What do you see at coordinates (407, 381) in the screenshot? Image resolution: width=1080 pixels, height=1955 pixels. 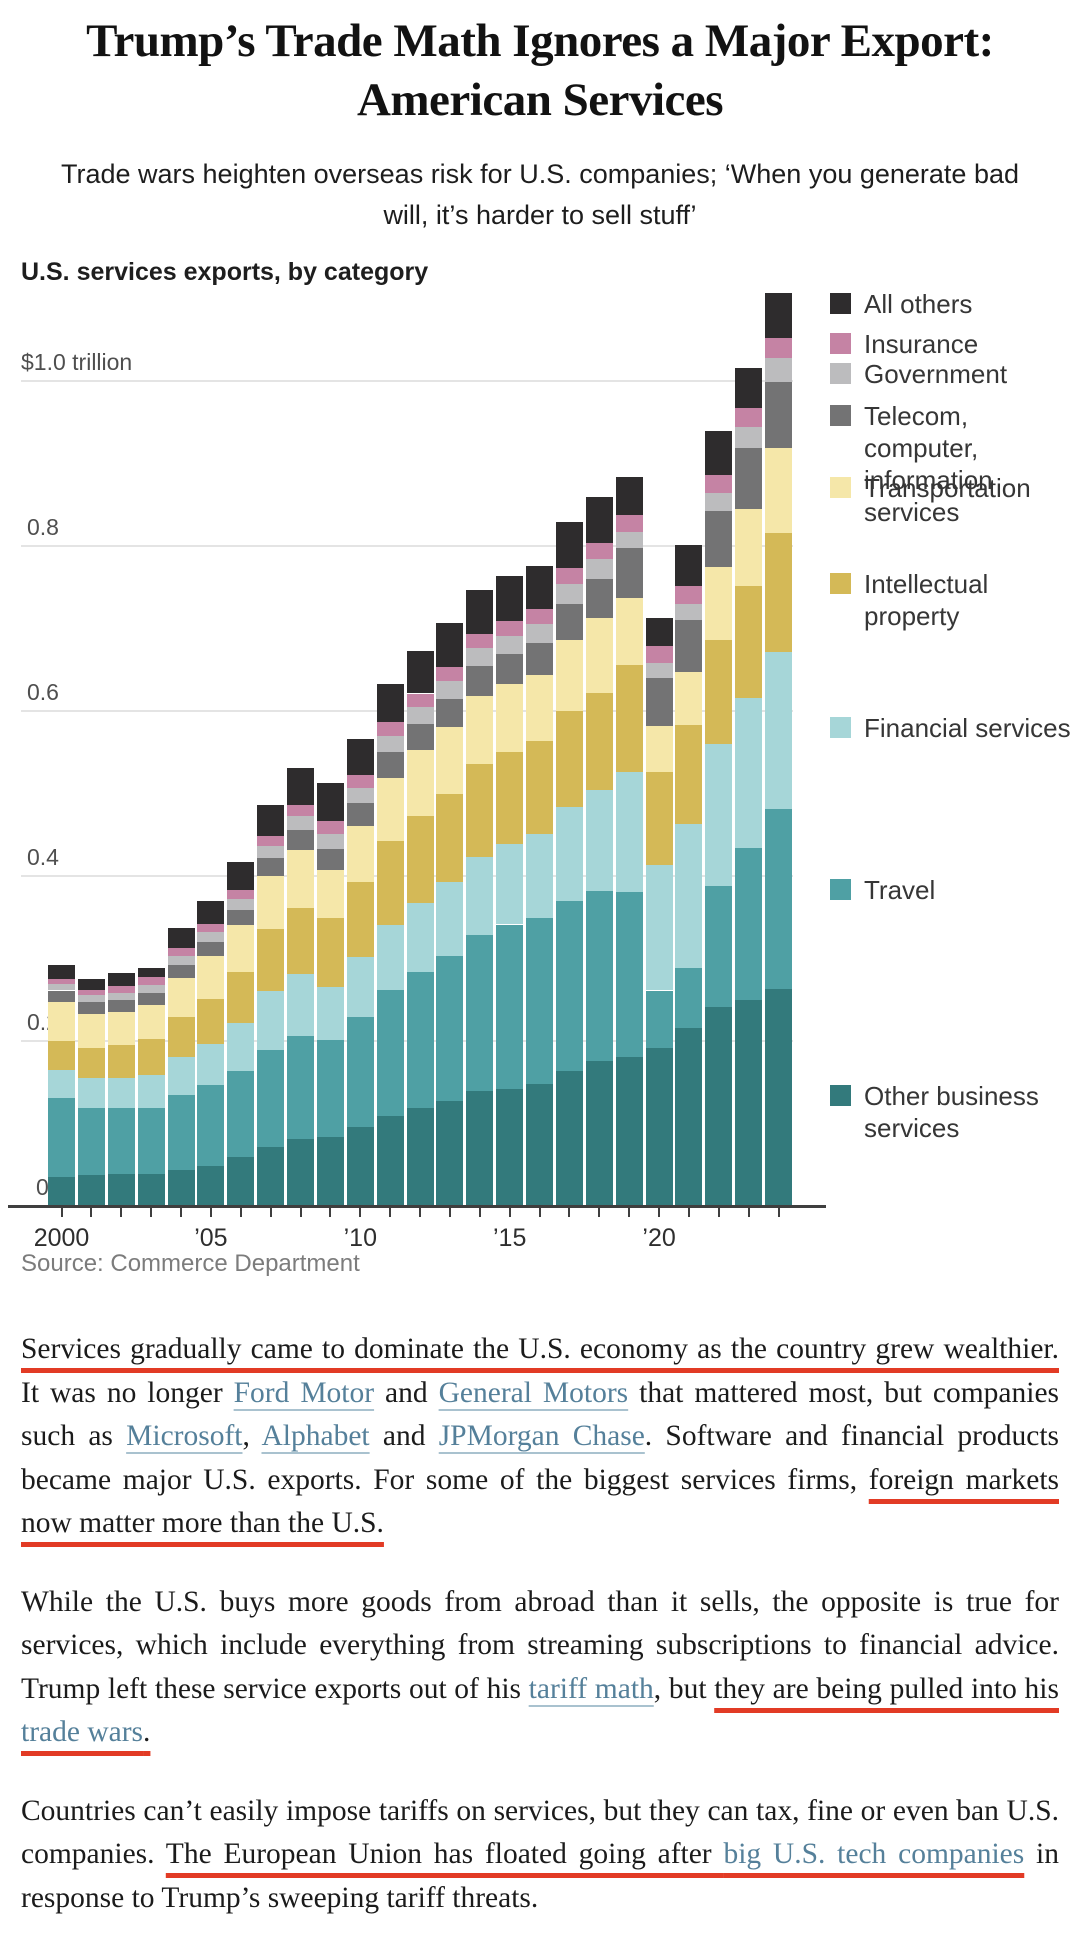 I see `gridline` at bounding box center [407, 381].